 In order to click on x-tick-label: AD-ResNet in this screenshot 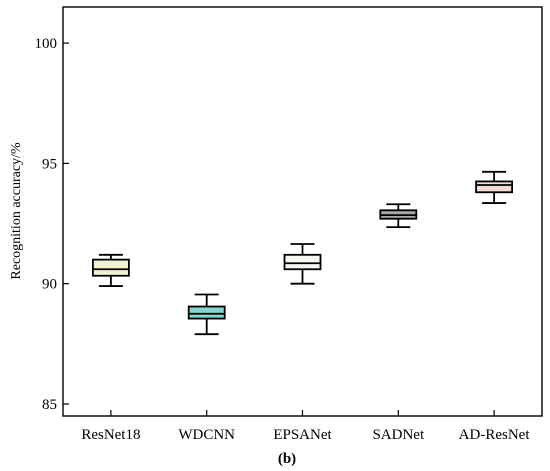, I will do `click(495, 435)`.